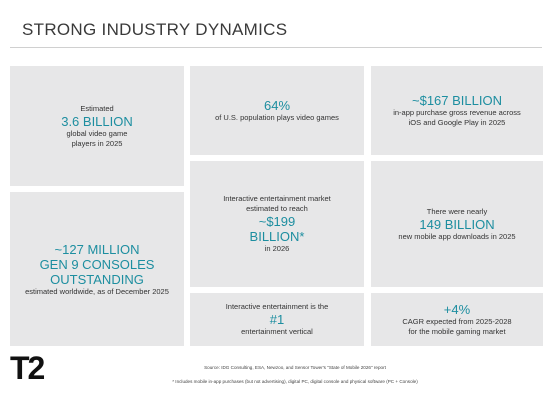 Image resolution: width=550 pixels, height=404 pixels. Describe the element at coordinates (97, 121) in the screenshot. I see `stat-figure: 3.6 BILLION` at that location.